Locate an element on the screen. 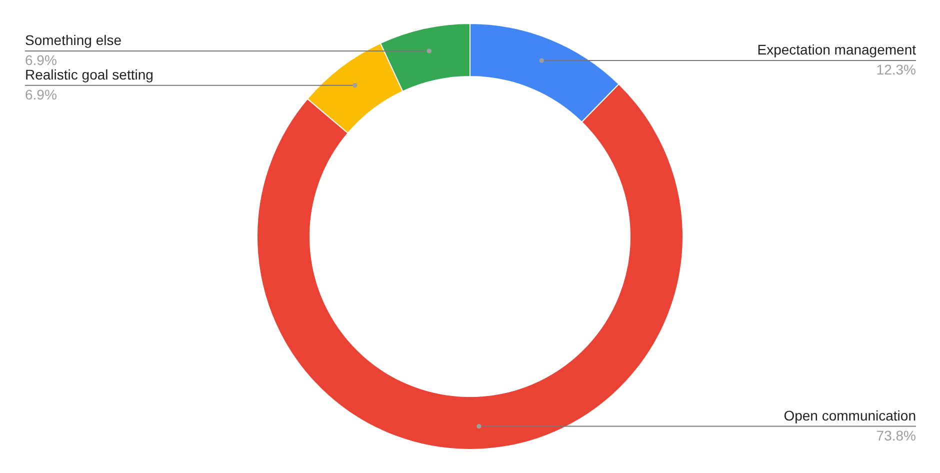 The image size is (940, 473). slice-label: Expectation management is located at coordinates (836, 50).